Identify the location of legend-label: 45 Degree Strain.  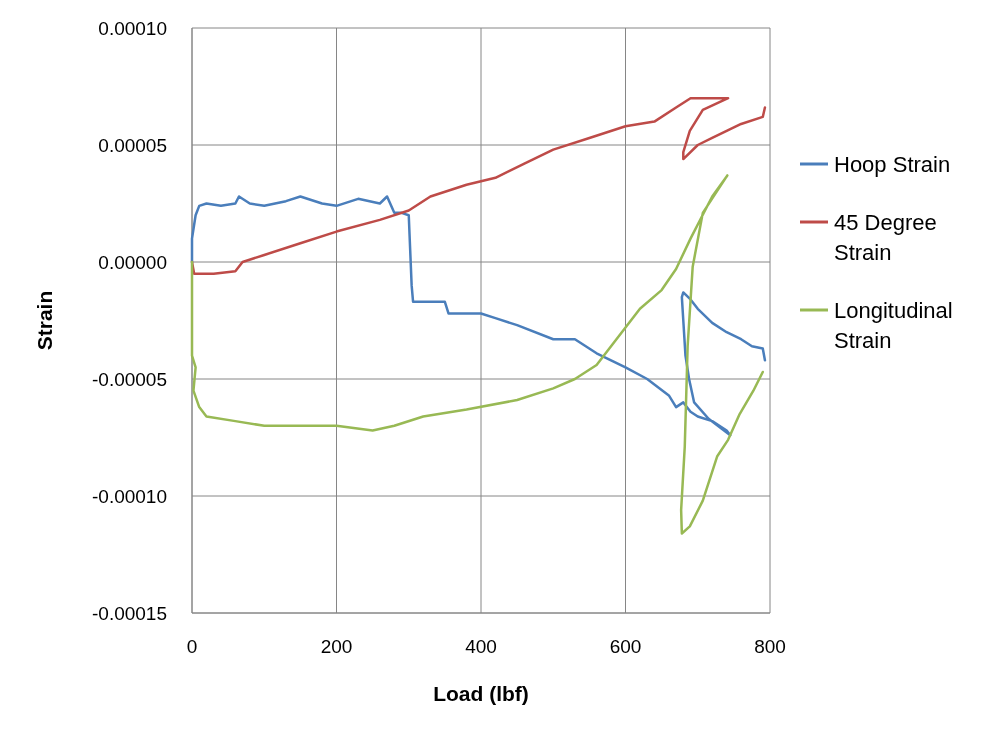
(885, 237).